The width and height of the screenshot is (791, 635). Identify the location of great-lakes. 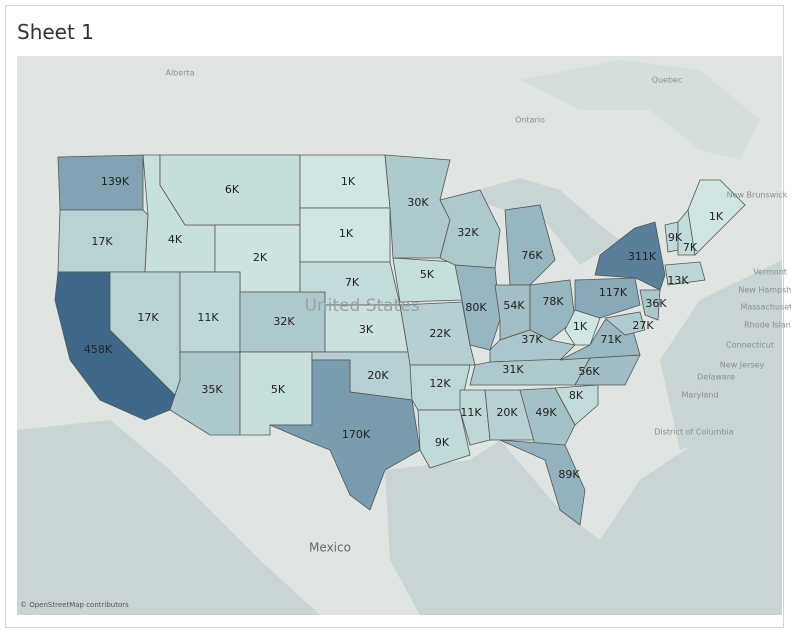
(540, 221).